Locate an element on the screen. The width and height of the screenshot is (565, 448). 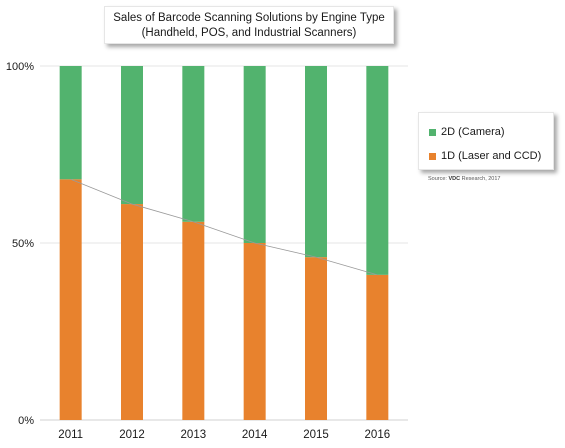
x-tick-label: 2012 is located at coordinates (132, 435).